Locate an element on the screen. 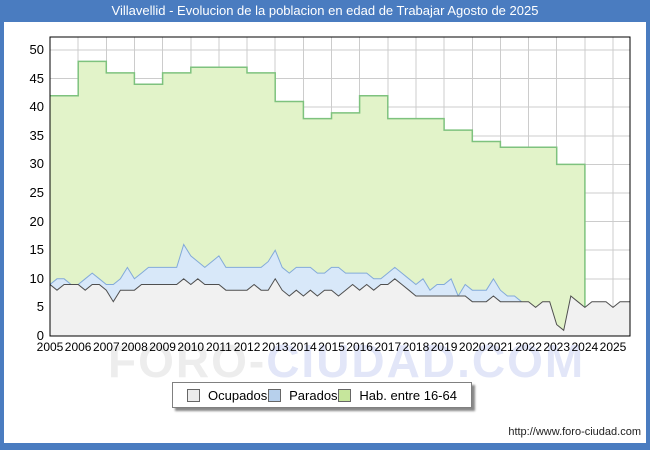  window-border-left is located at coordinates (2, 236).